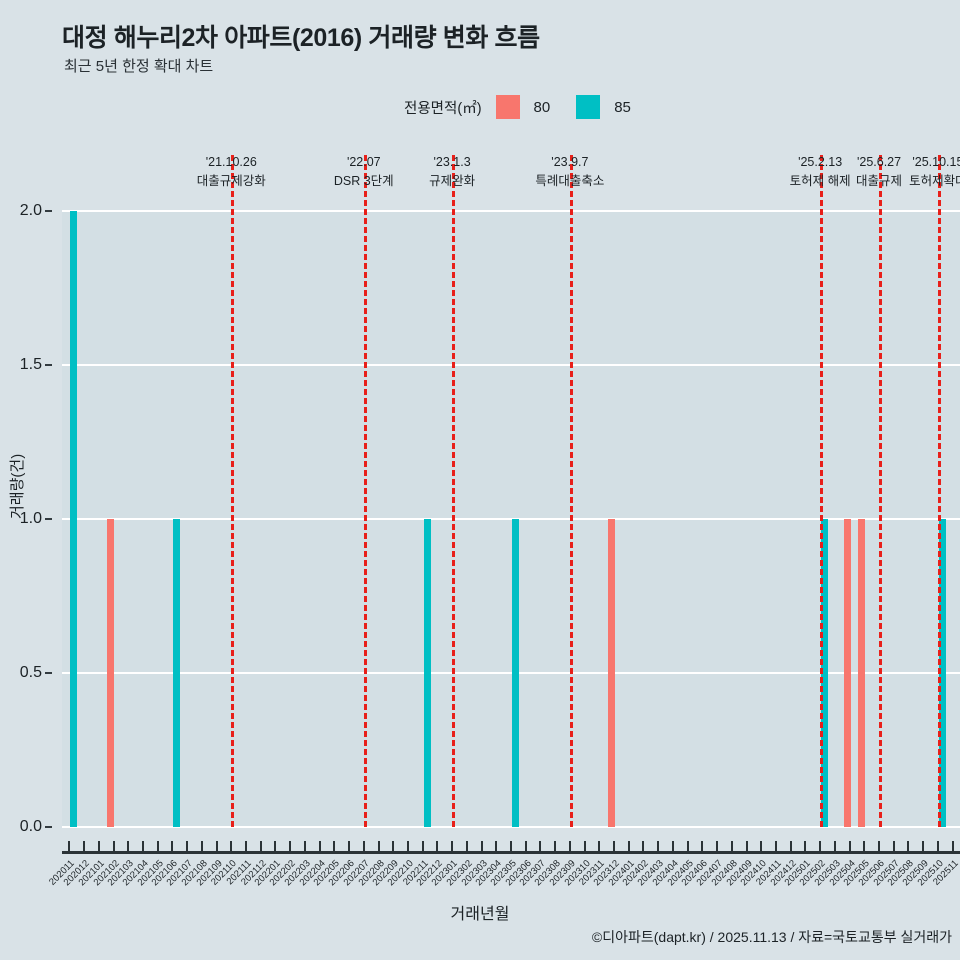 Image resolution: width=960 pixels, height=960 pixels. Describe the element at coordinates (820, 172) in the screenshot. I see `event-annotation-label: '25.2.13 토허제 해제` at that location.